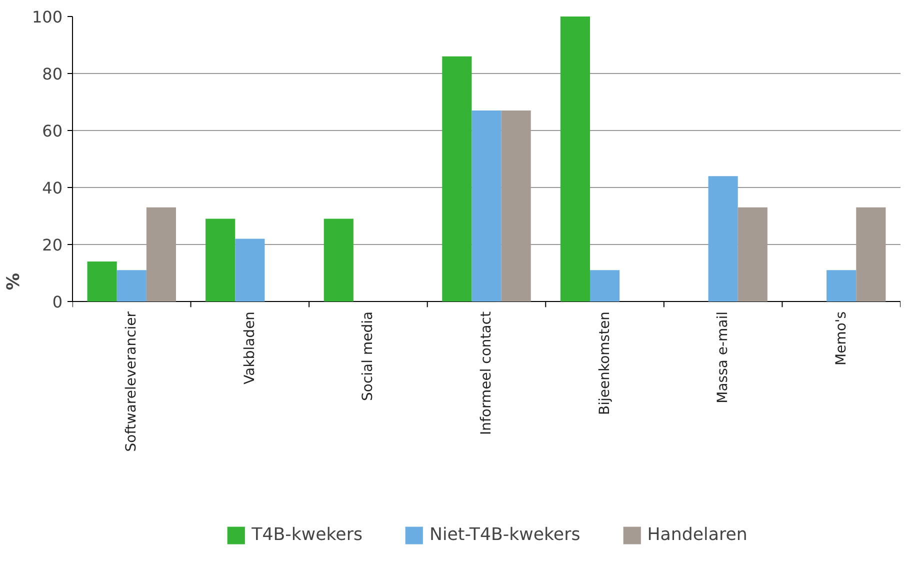  What do you see at coordinates (132, 381) in the screenshot?
I see `x-tick-label: Softwareleverancier` at bounding box center [132, 381].